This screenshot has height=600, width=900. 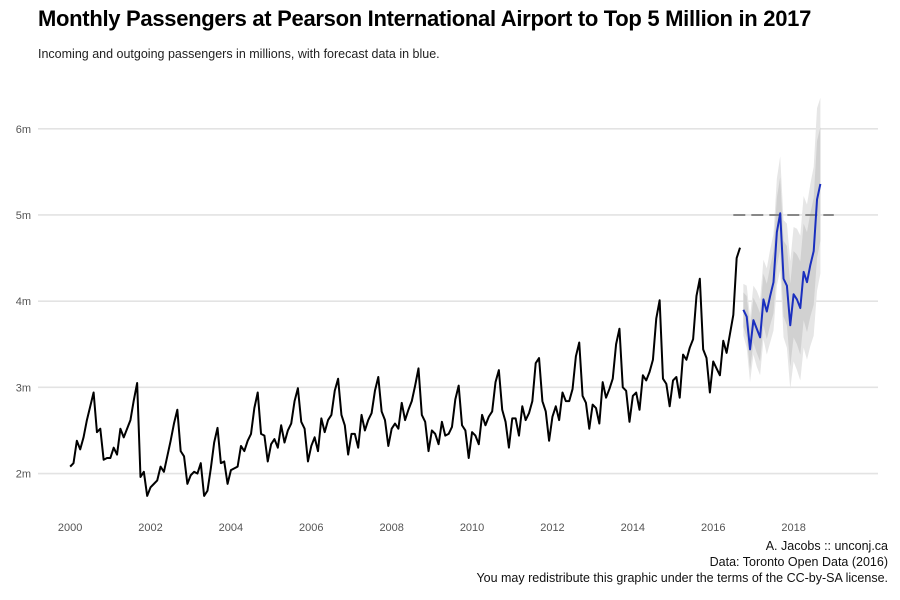 What do you see at coordinates (23, 475) in the screenshot?
I see `y-tick-label-2: 2m` at bounding box center [23, 475].